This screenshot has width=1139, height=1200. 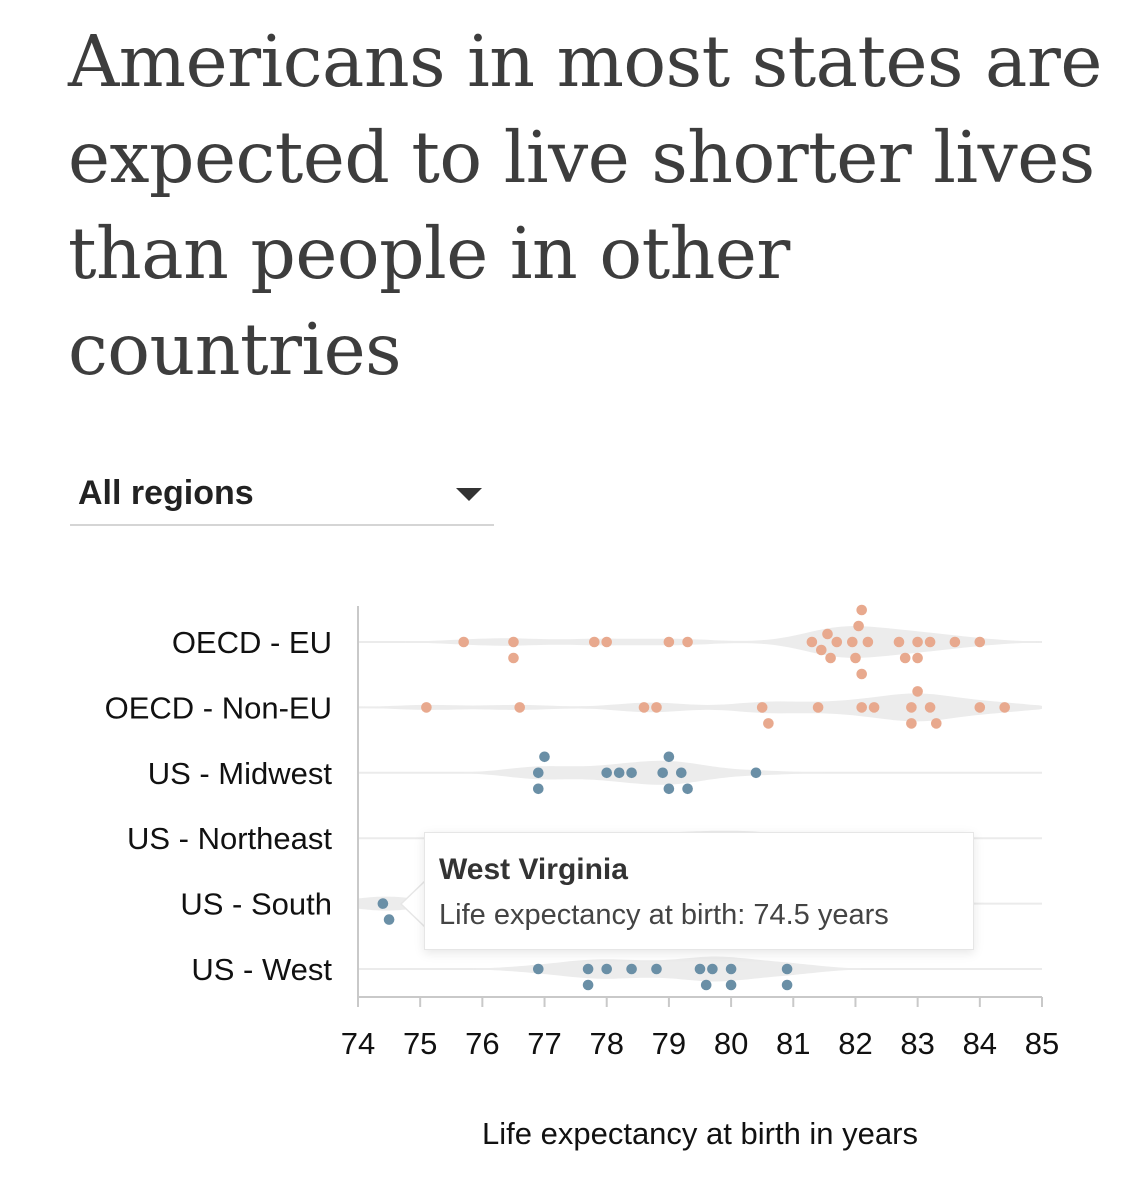 What do you see at coordinates (917, 1043) in the screenshot?
I see `x-tick-label: 83` at bounding box center [917, 1043].